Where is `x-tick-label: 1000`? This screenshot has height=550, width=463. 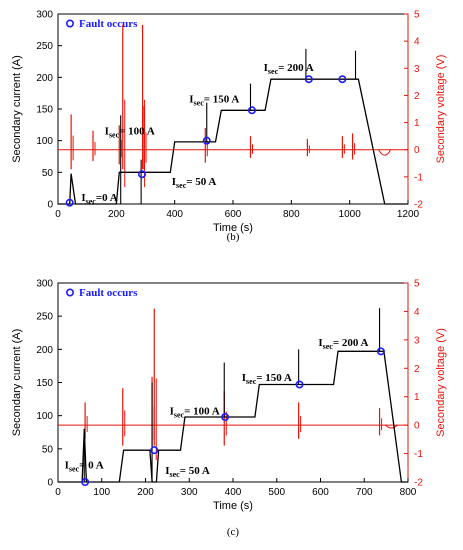
x-tick-label: 1000 is located at coordinates (350, 214).